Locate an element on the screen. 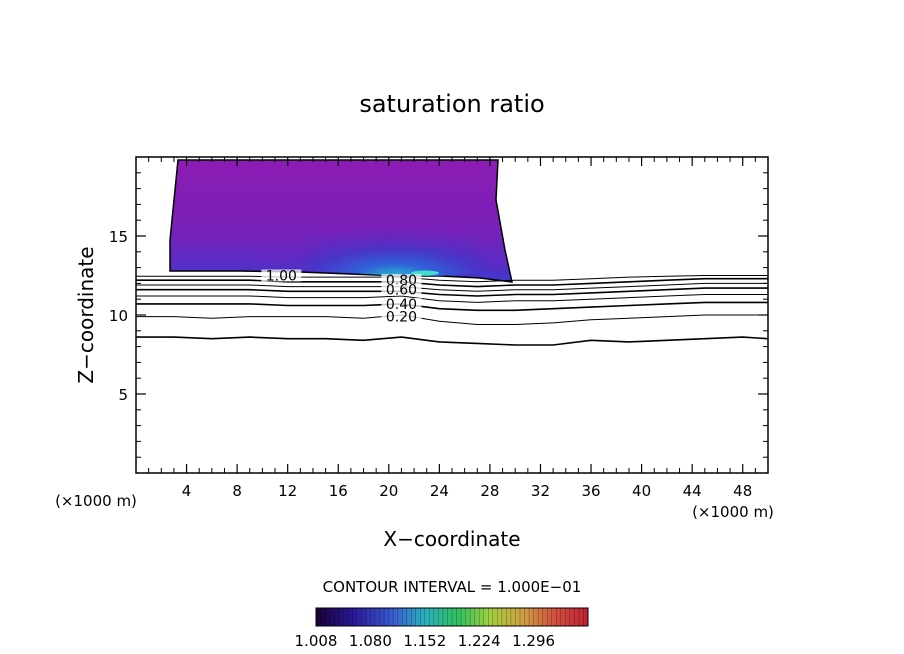 The height and width of the screenshot is (654, 904). contour-line-0.8 is located at coordinates (452, 282).